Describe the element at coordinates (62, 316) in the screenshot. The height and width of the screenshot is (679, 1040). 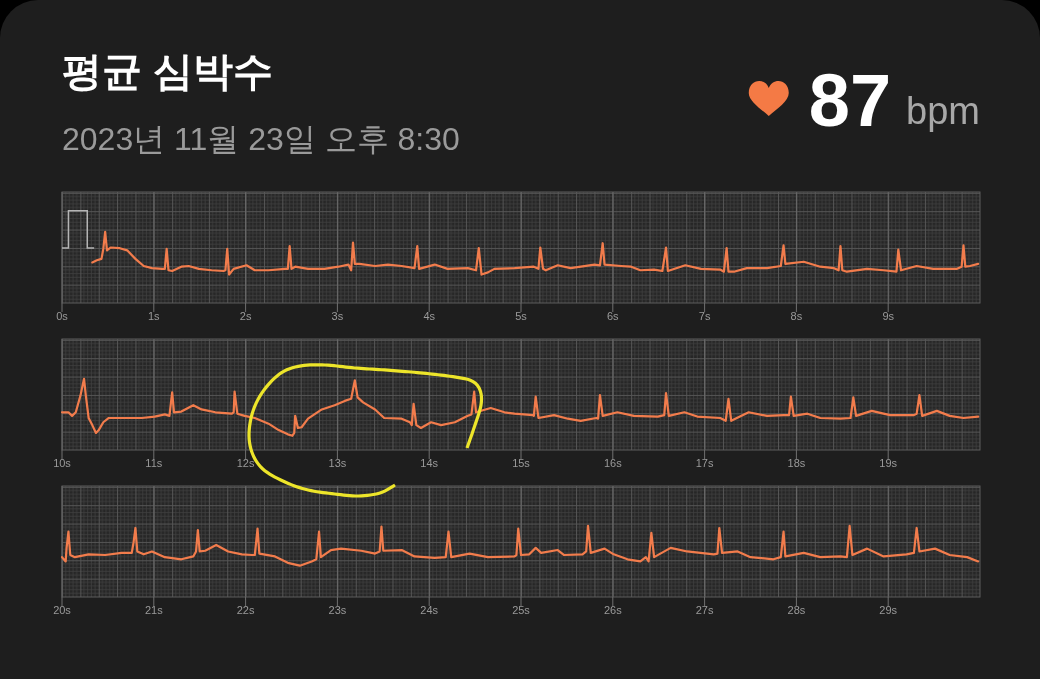
I see `tick-label: 0s` at that location.